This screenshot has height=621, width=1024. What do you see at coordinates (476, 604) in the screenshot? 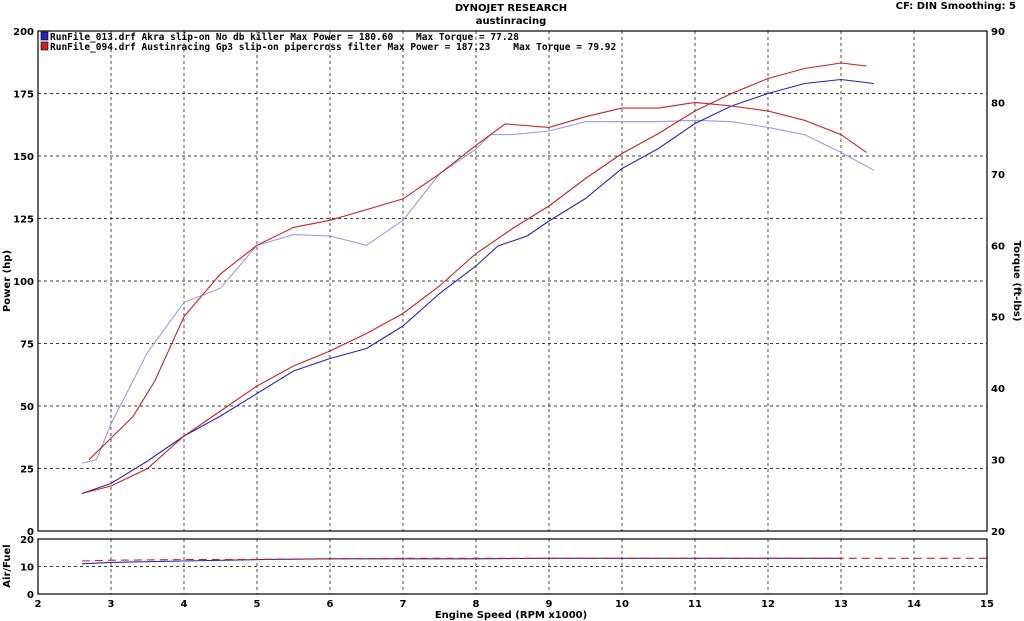
I see `x-tick-label: 8` at bounding box center [476, 604].